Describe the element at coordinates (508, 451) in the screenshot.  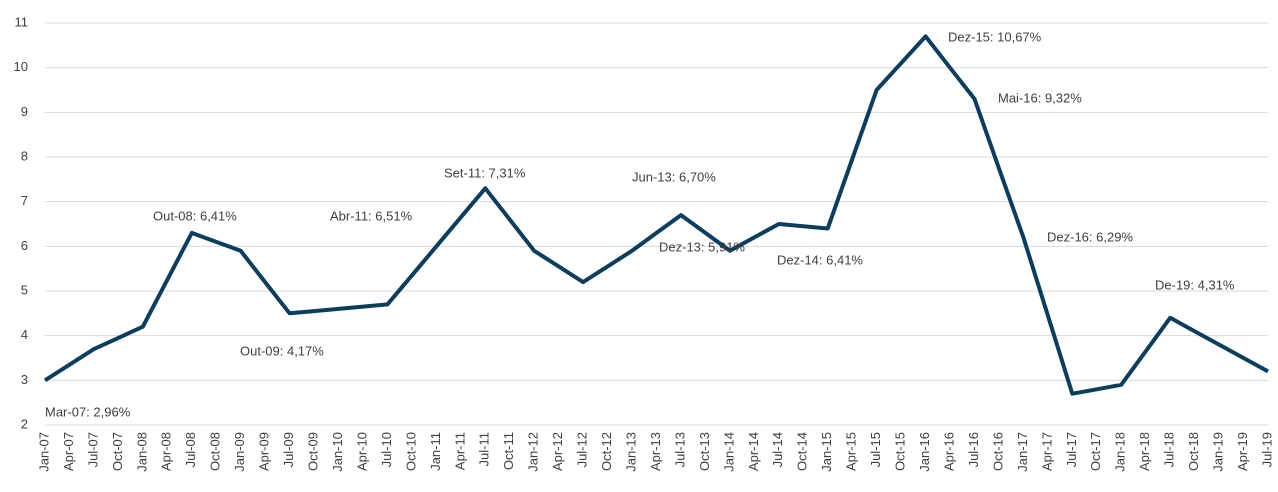
I see `x-tick-label: Oct-11` at that location.